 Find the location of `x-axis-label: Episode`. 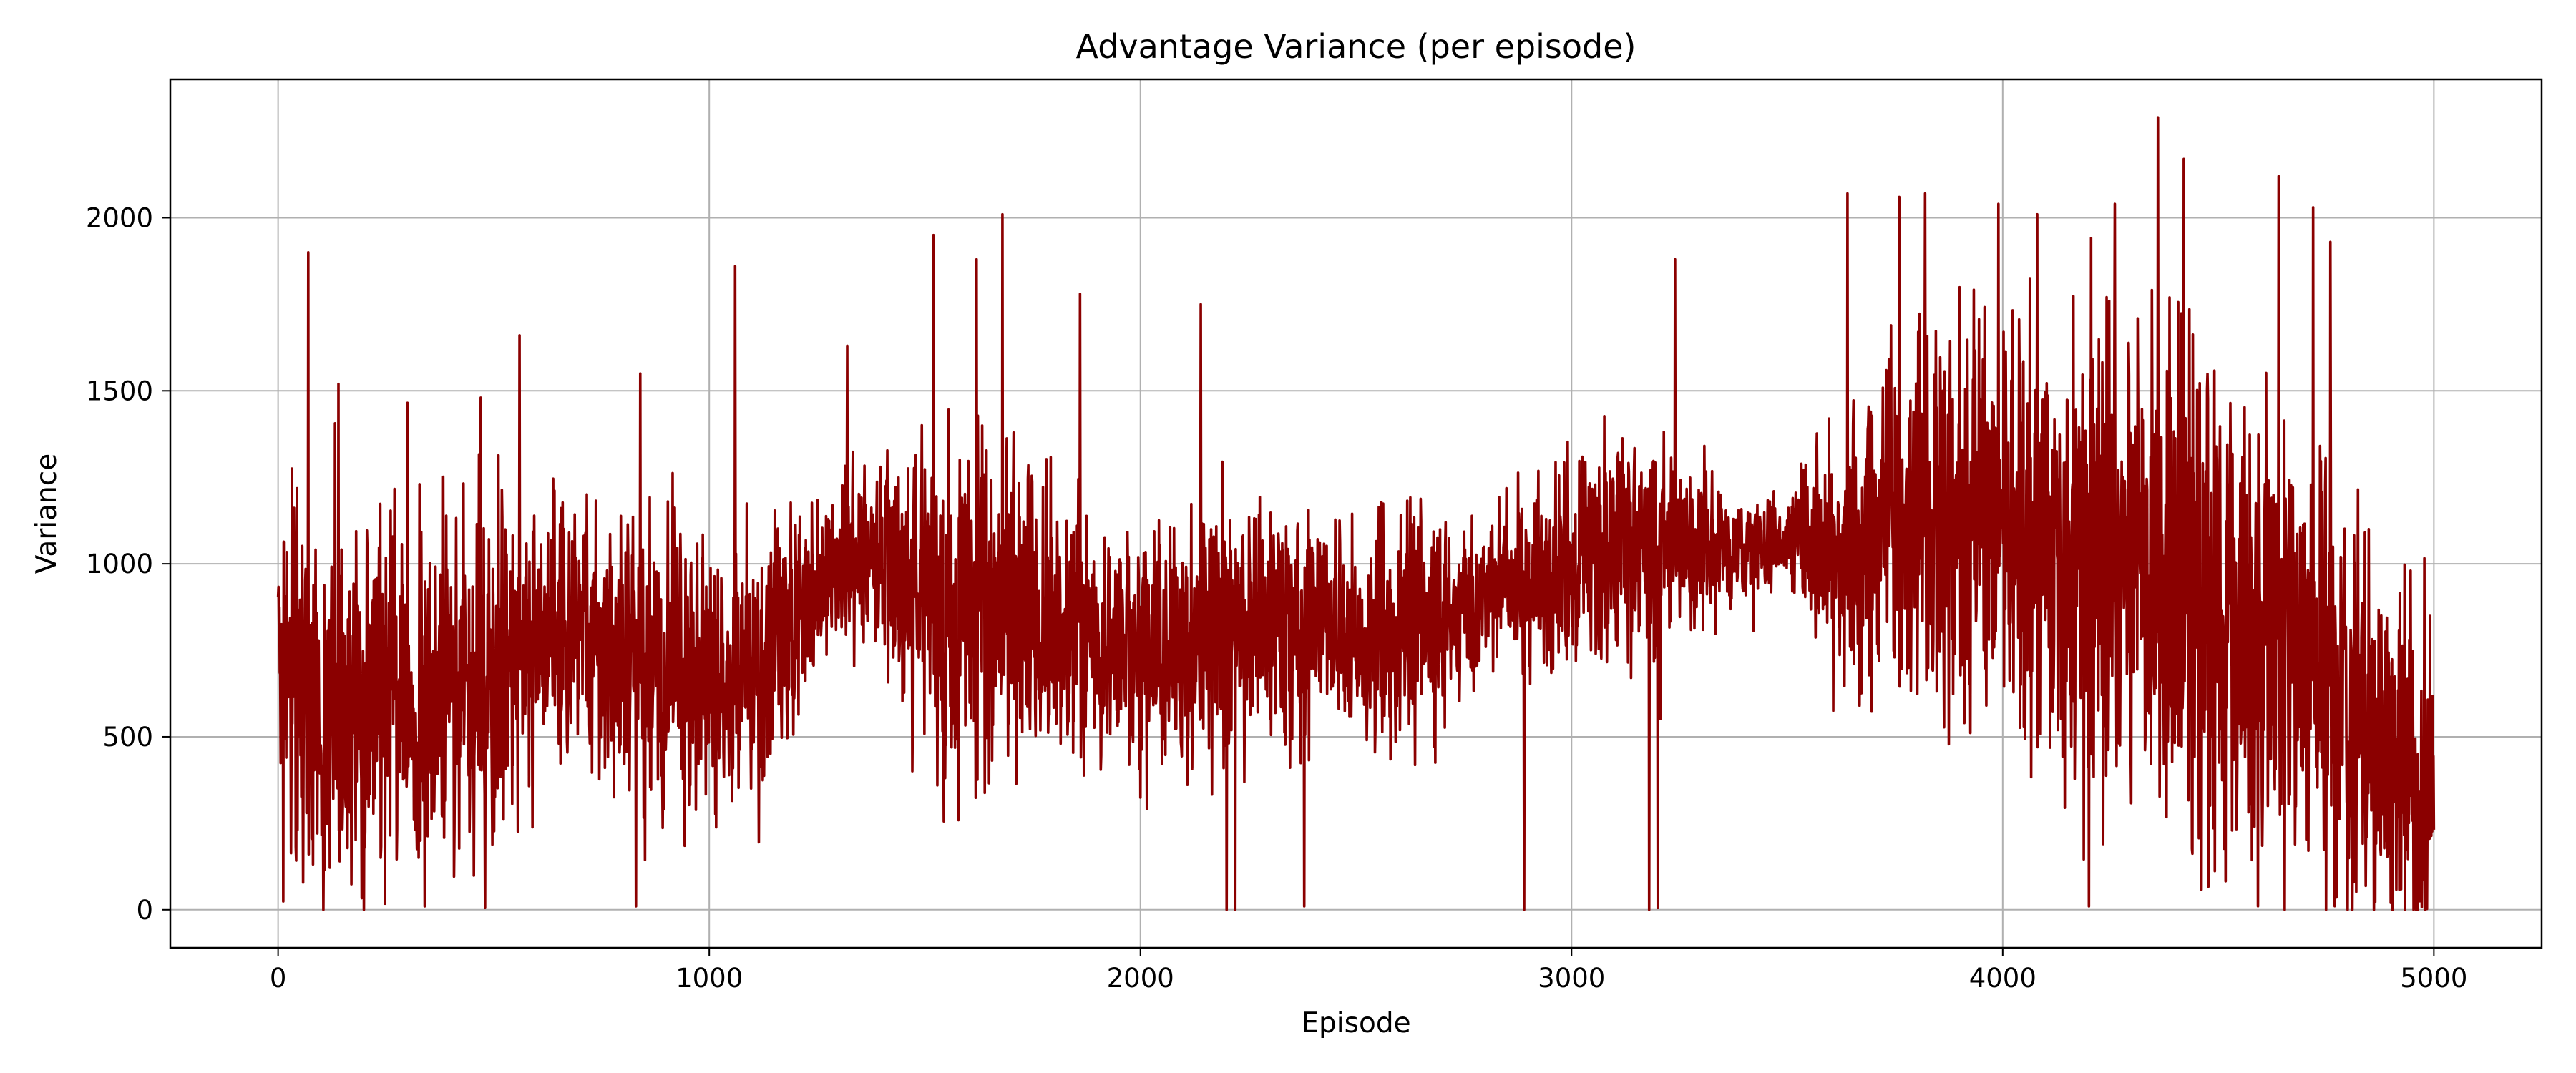

x-axis-label: Episode is located at coordinates (1355, 1023).